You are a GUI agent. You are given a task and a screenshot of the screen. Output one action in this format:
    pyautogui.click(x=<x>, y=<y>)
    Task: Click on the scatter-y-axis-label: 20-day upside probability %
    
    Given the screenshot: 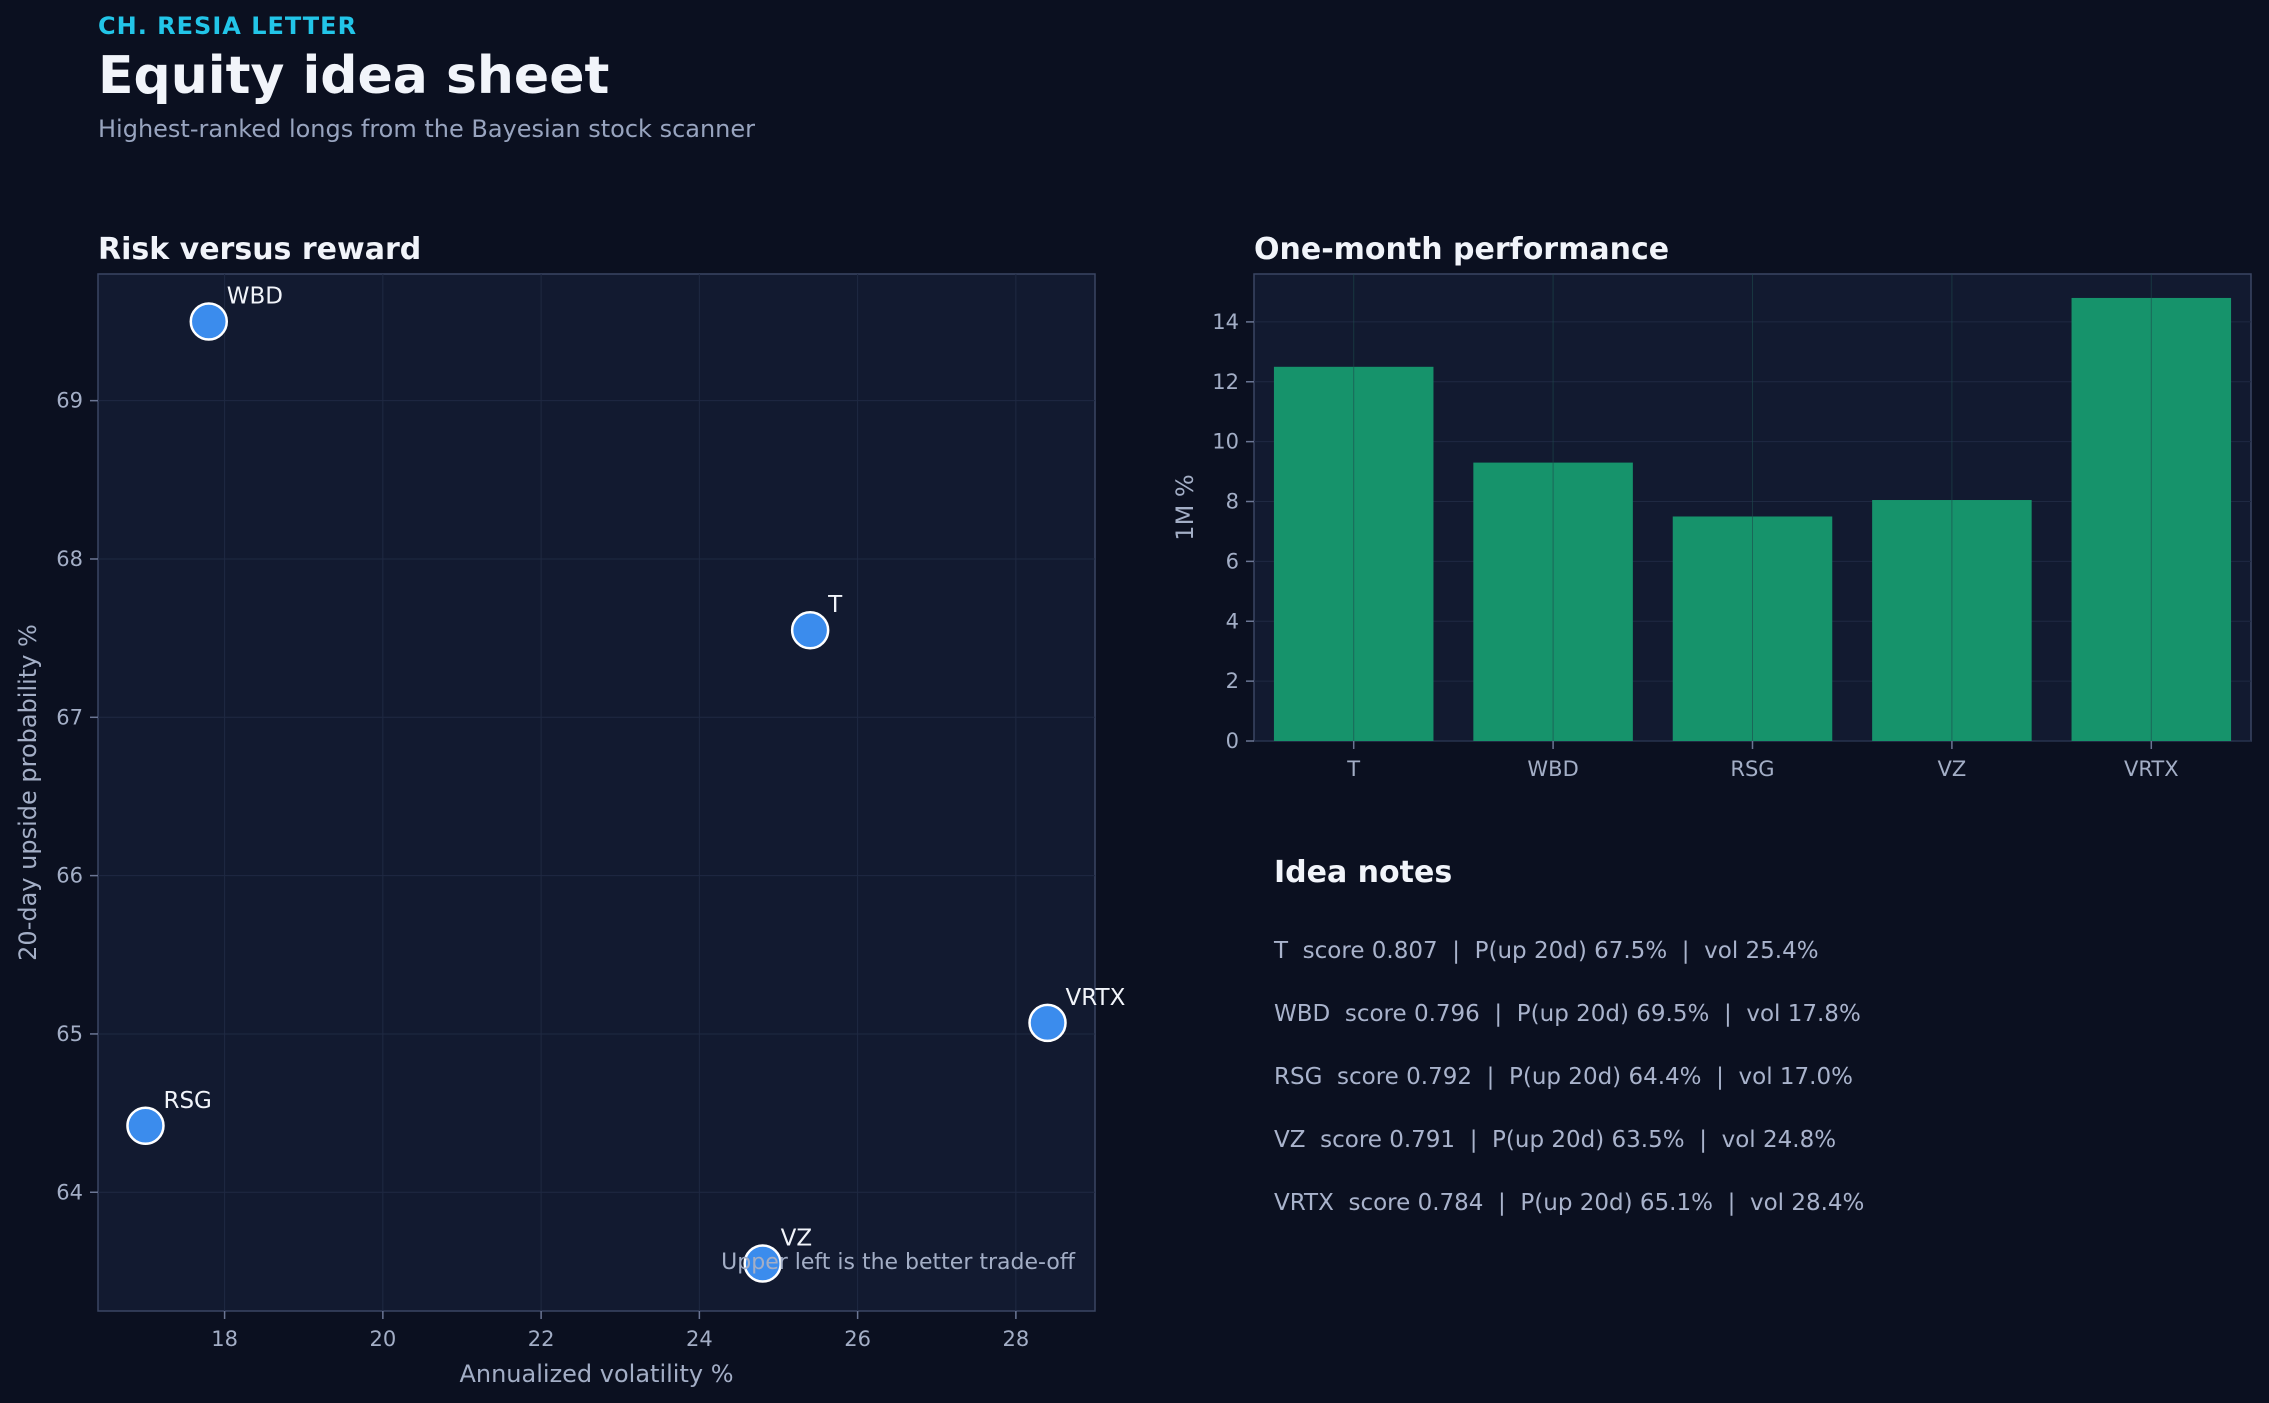 What is the action you would take?
    pyautogui.click(x=28, y=792)
    